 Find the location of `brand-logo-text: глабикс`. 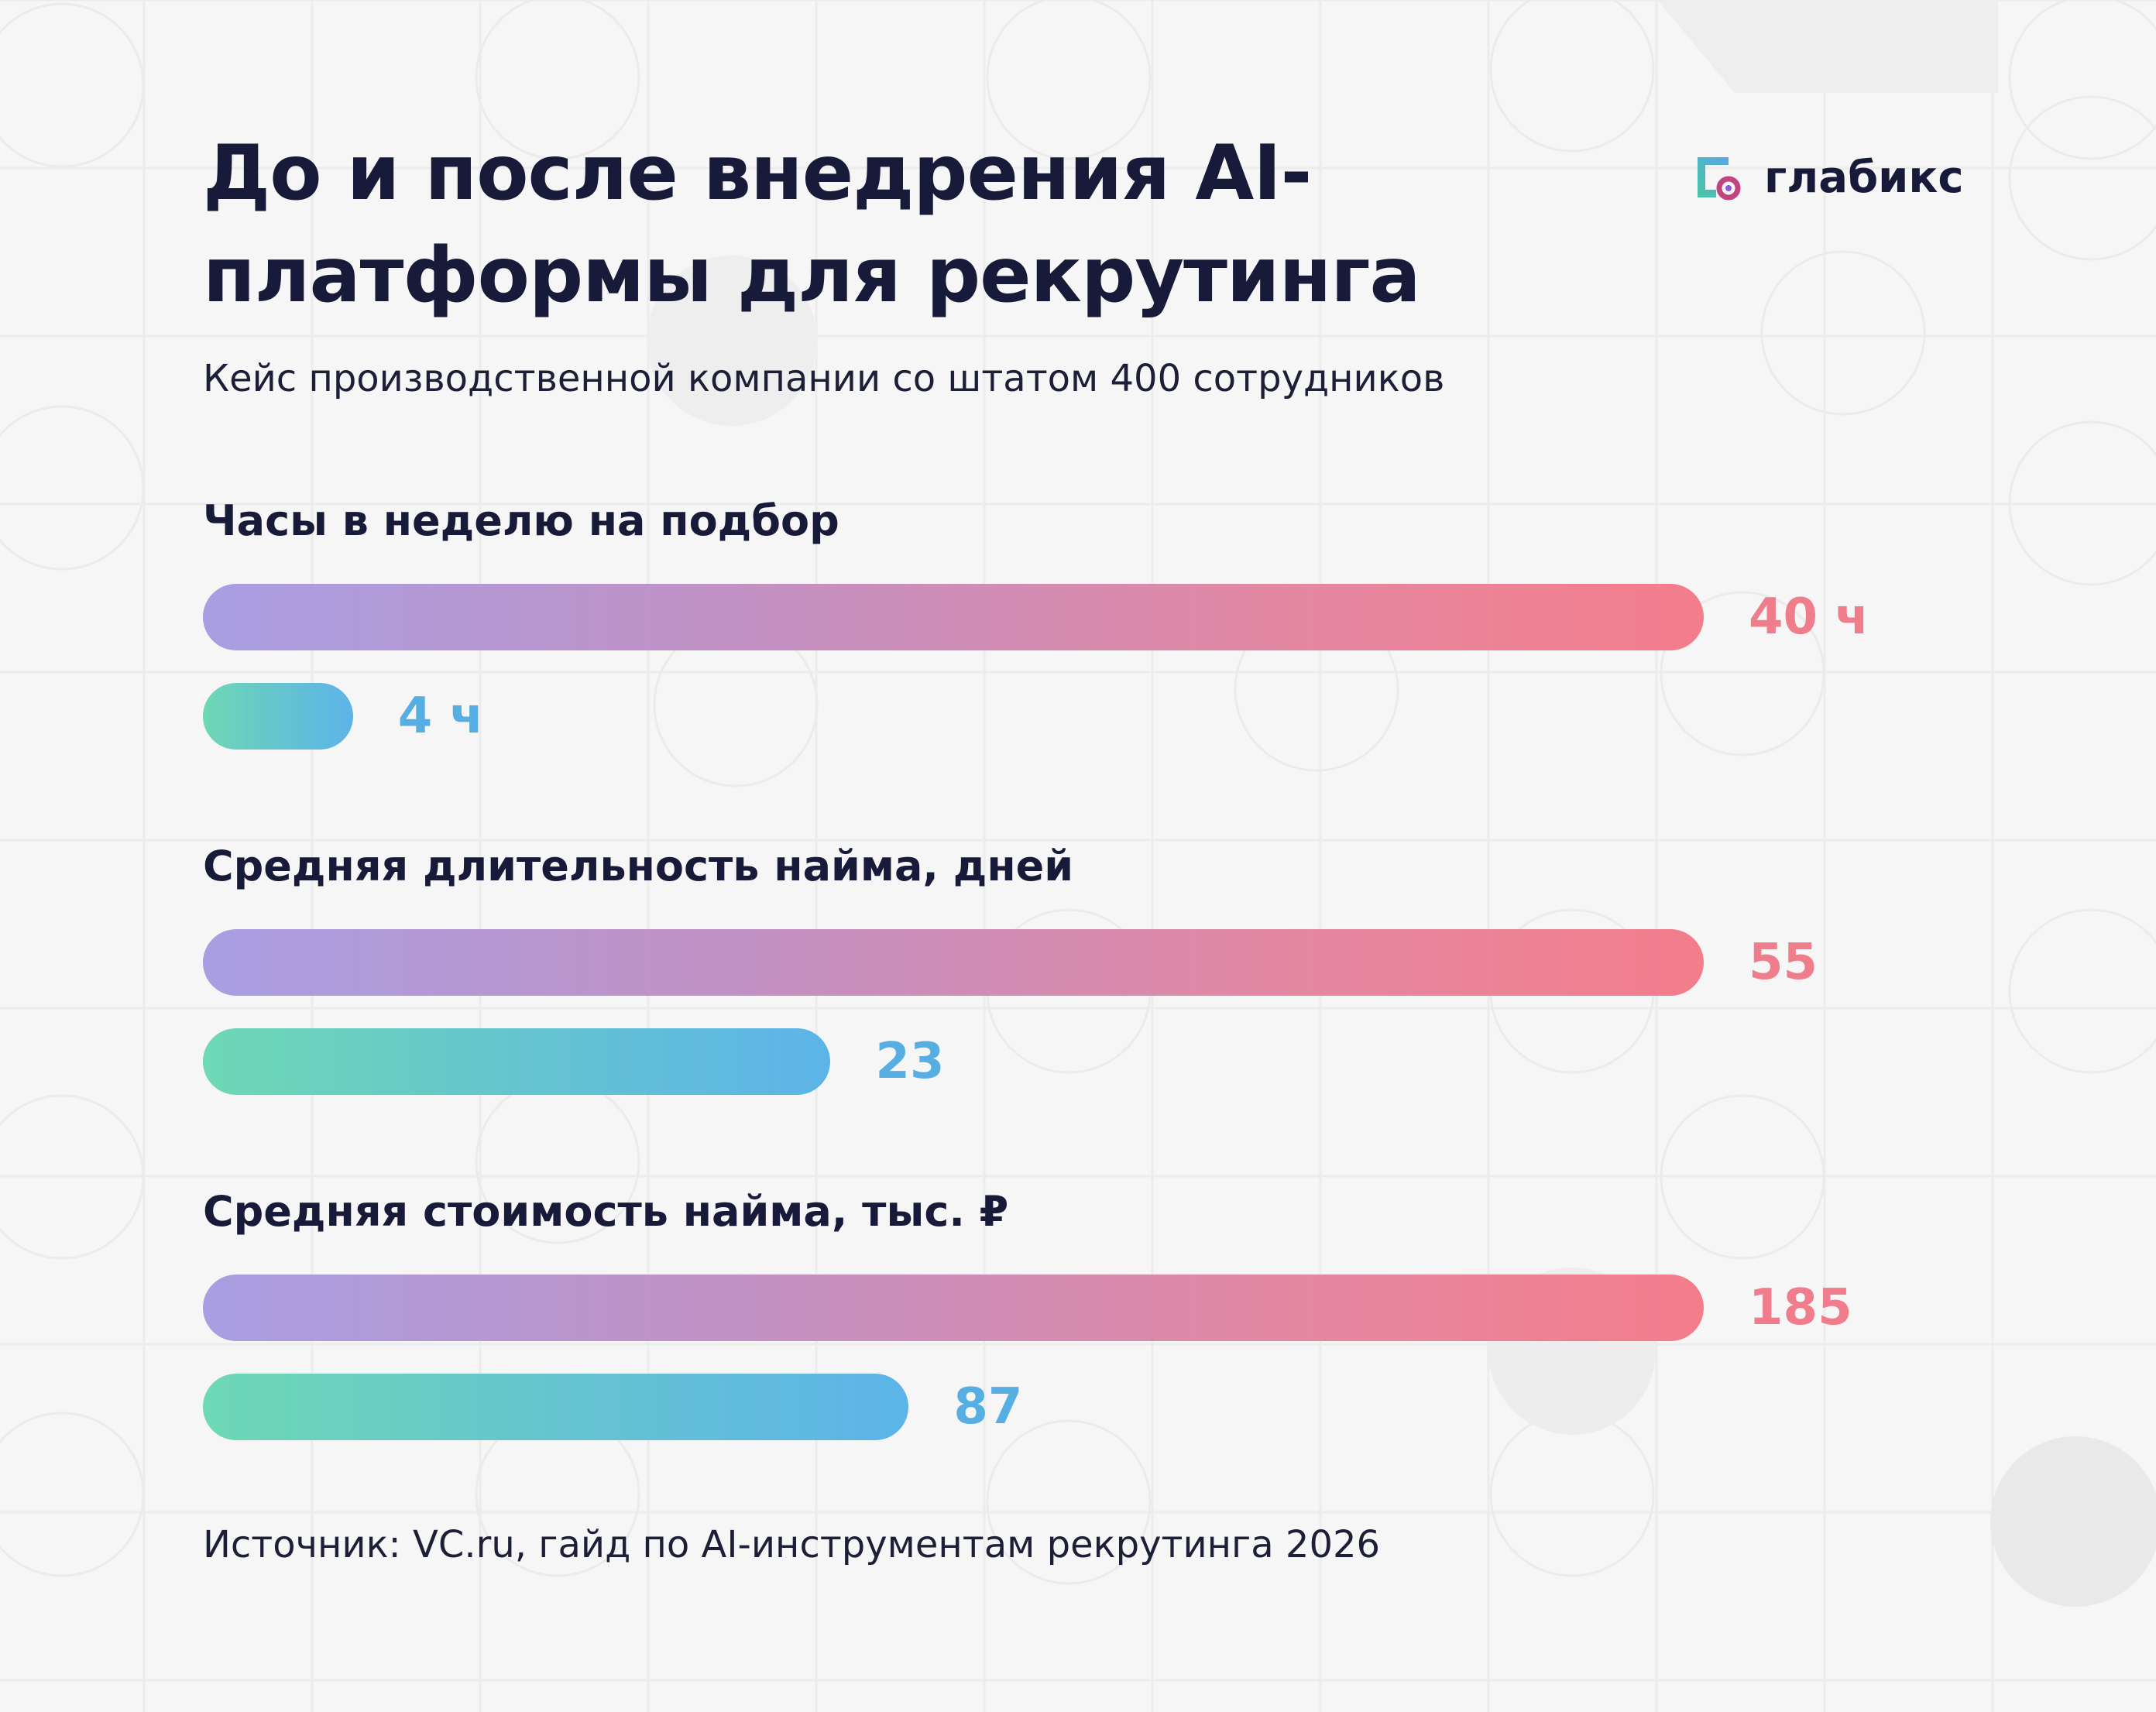

brand-logo-text: глабикс is located at coordinates (1864, 177).